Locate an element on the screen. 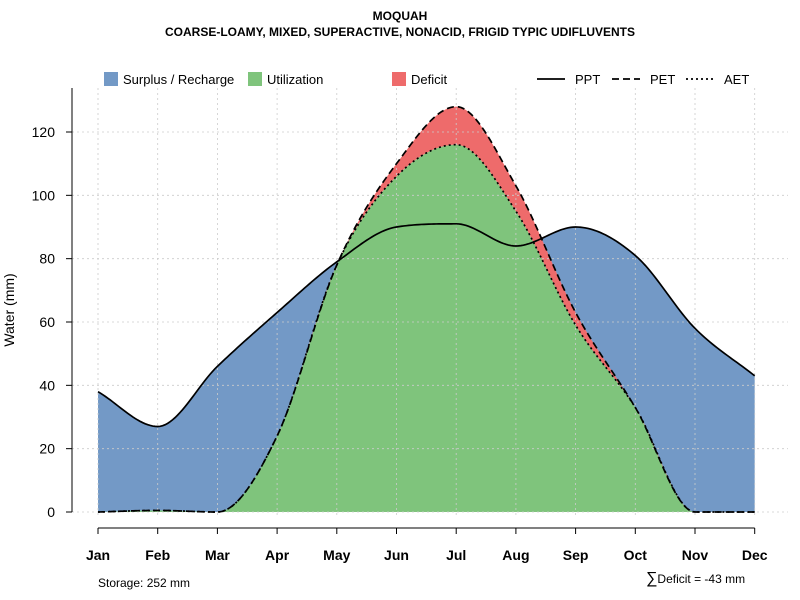 This screenshot has height=600, width=800. y-tick-label: 60 is located at coordinates (47, 322).